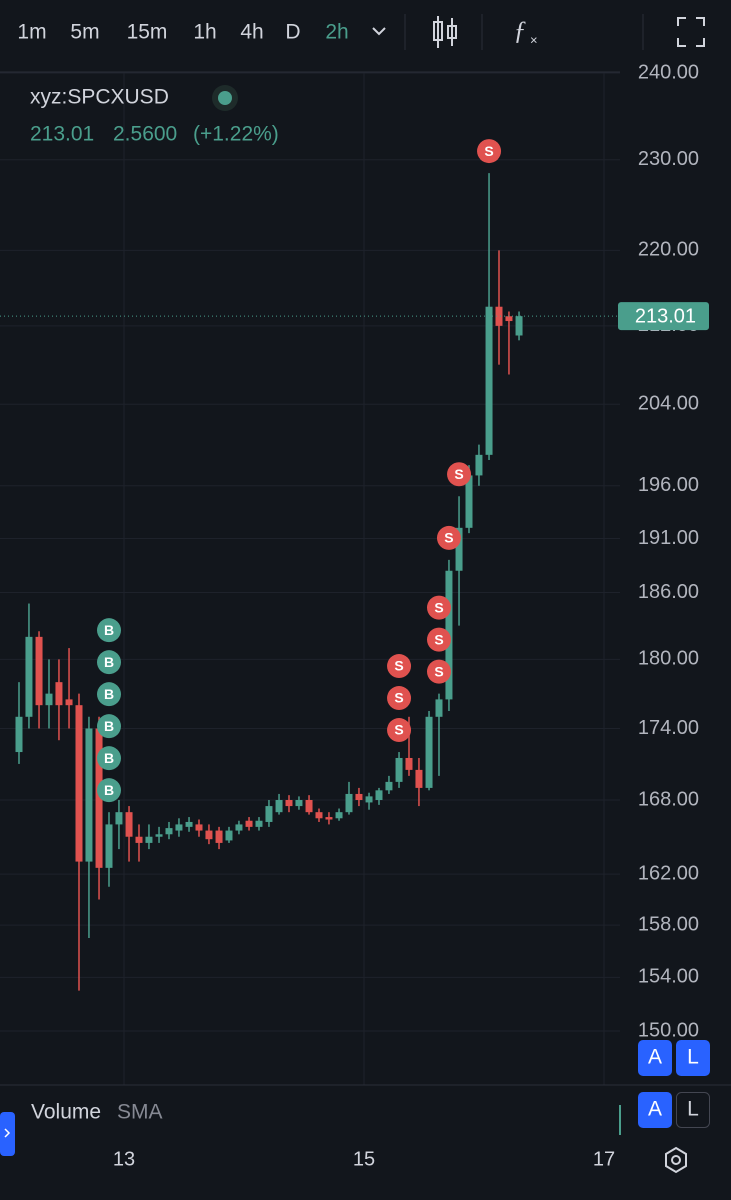  What do you see at coordinates (520, 30) in the screenshot?
I see `indicators-icon: ƒ` at bounding box center [520, 30].